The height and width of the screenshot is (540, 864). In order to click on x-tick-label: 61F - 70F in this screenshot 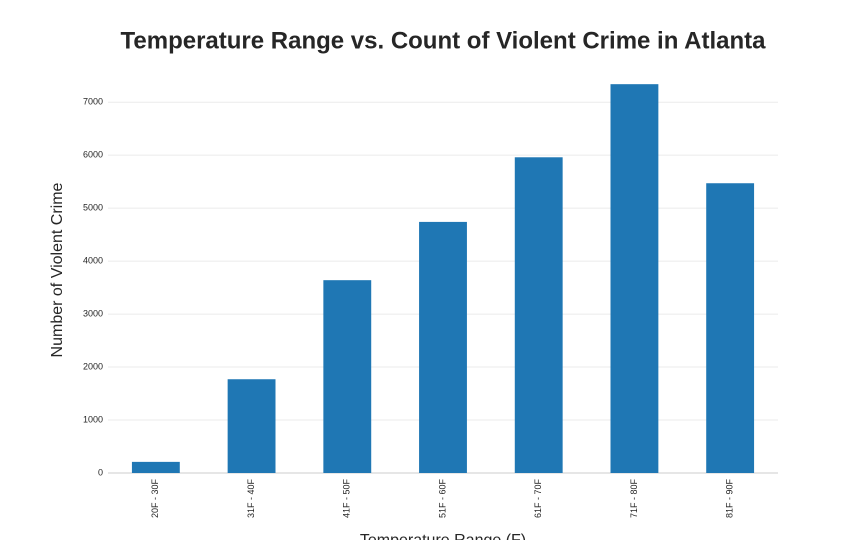, I will do `click(538, 498)`.